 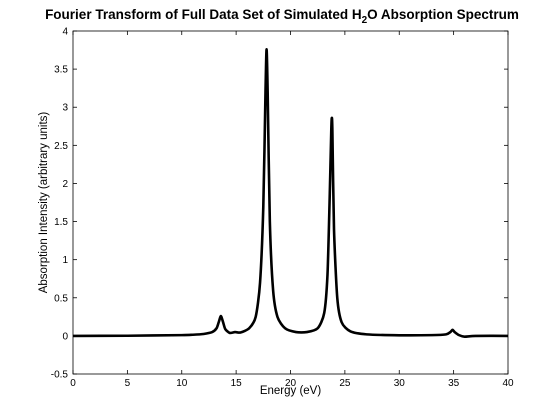 I want to click on y-tick-label: 3, so click(x=65, y=108).